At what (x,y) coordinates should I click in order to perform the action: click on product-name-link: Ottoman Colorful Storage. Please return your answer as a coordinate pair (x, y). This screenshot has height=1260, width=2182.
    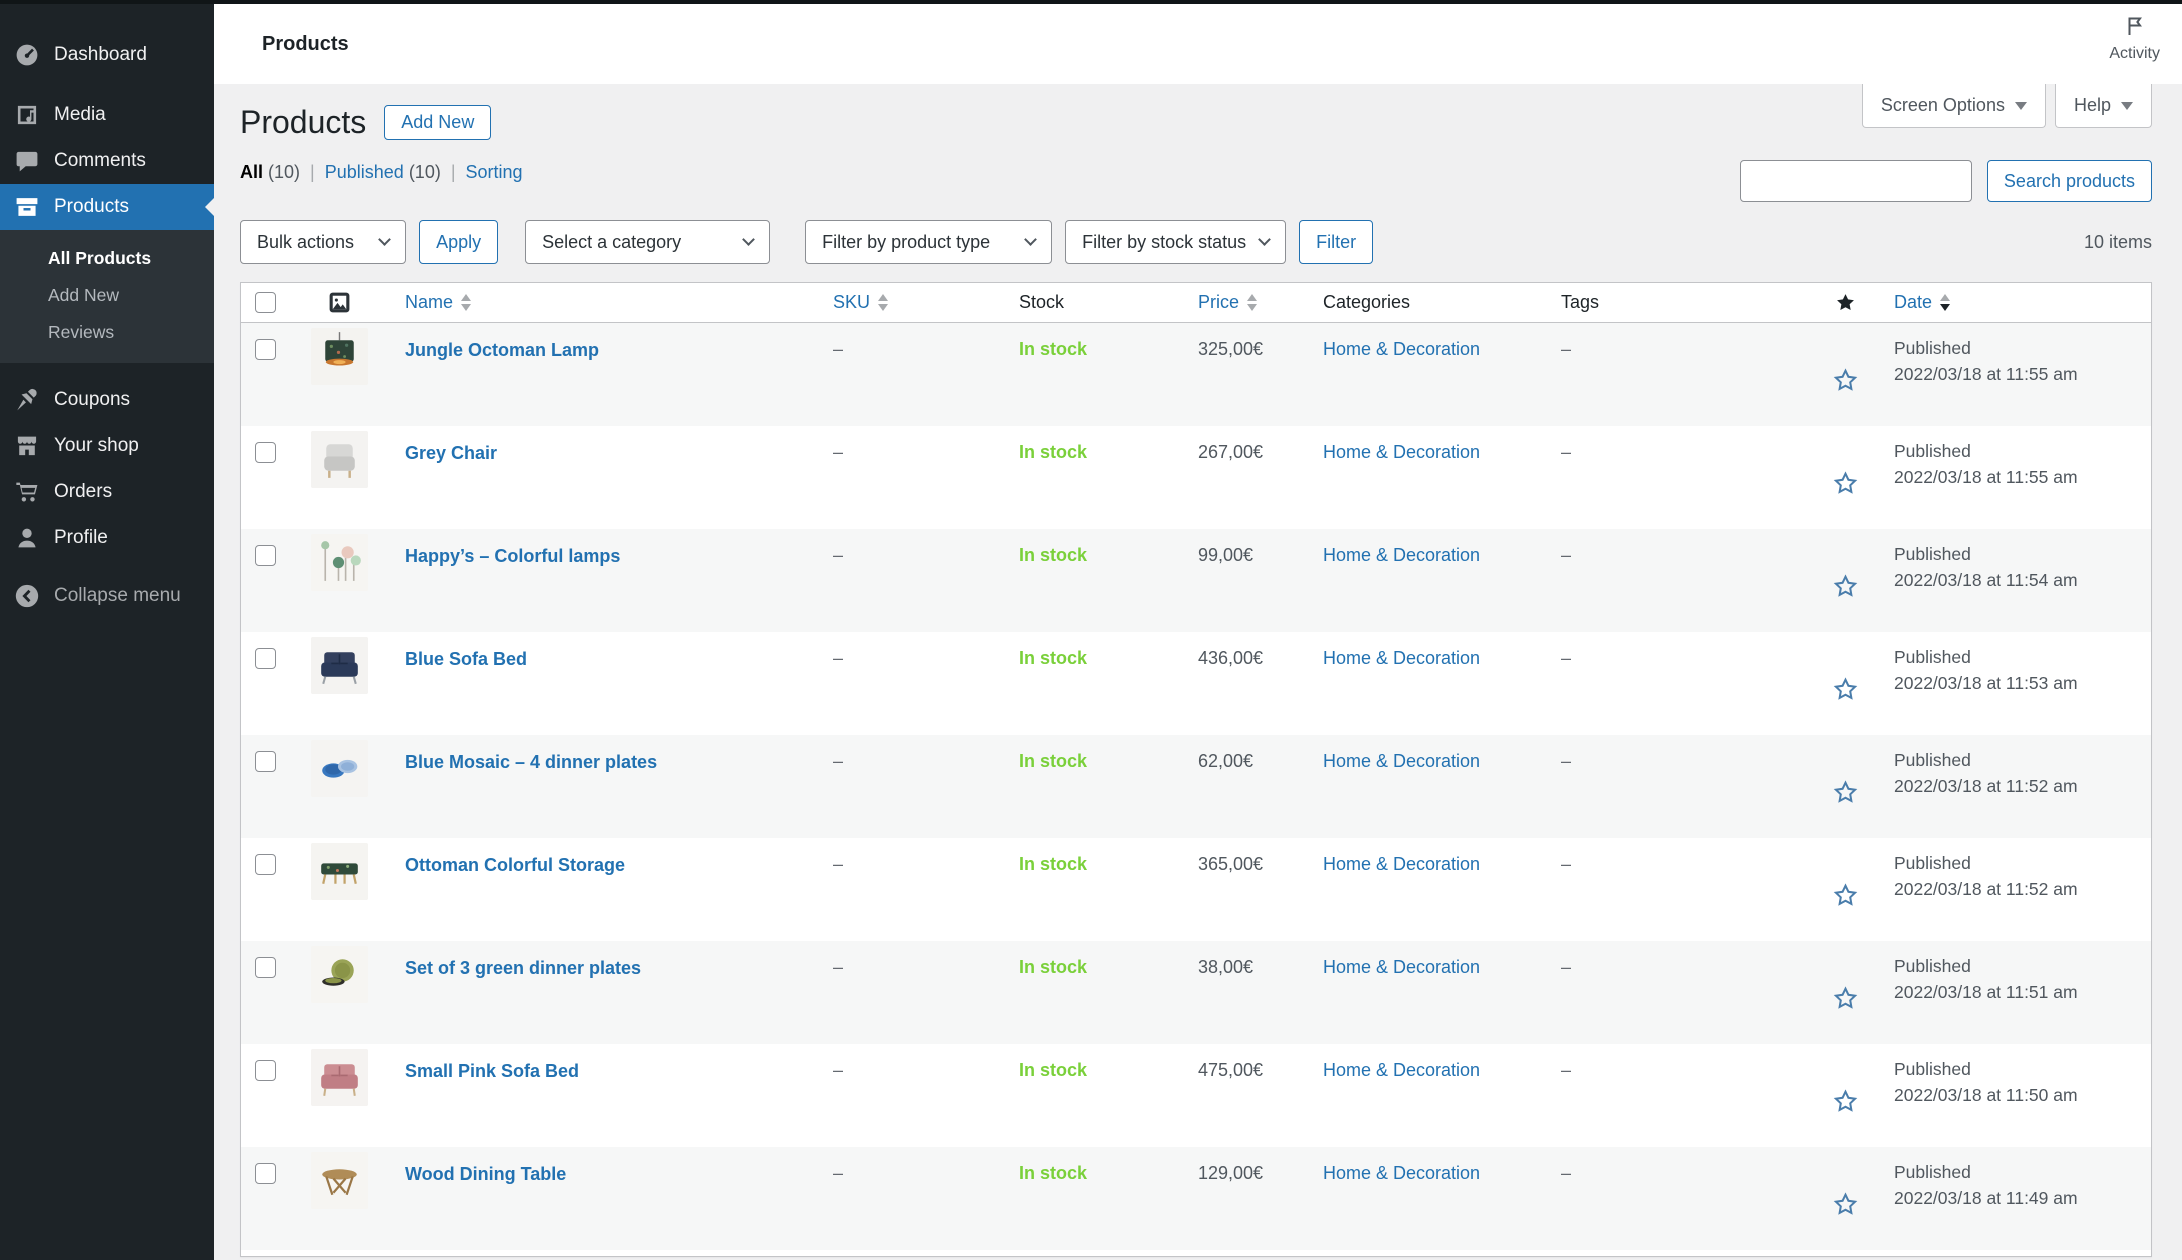
    Looking at the image, I should click on (515, 865).